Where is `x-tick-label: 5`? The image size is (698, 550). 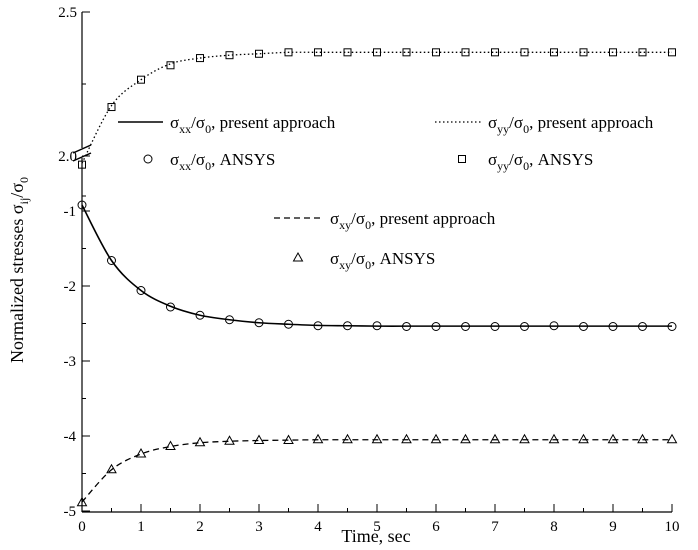
x-tick-label: 5 is located at coordinates (377, 527).